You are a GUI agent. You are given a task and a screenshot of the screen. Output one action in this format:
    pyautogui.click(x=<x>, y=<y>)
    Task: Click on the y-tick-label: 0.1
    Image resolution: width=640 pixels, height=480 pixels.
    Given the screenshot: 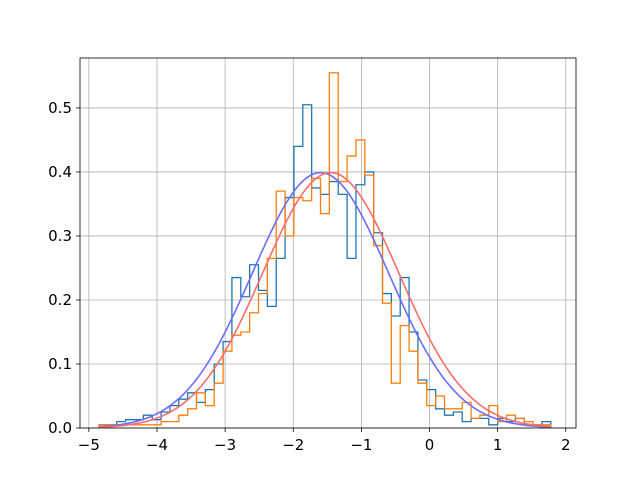 What is the action you would take?
    pyautogui.click(x=60, y=364)
    